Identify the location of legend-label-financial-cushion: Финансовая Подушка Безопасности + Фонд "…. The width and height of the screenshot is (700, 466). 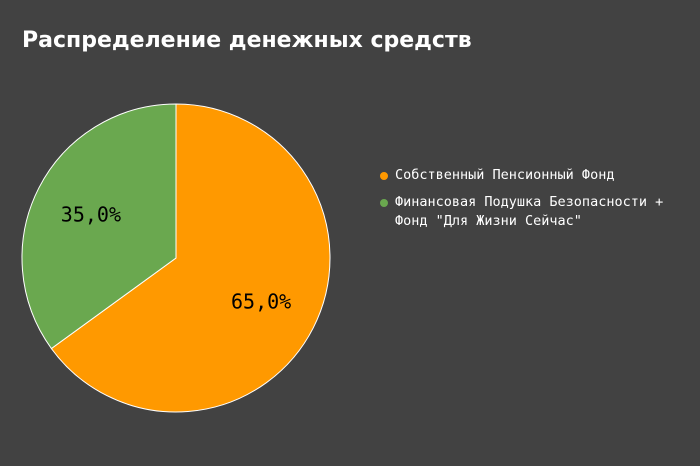
(529, 211).